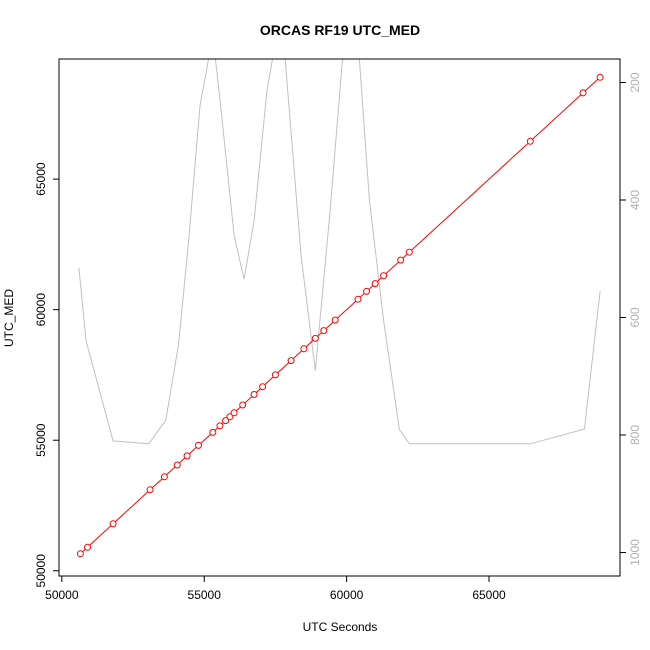 This screenshot has width=650, height=650. Describe the element at coordinates (635, 82) in the screenshot. I see `y2-tick-label: 200` at that location.